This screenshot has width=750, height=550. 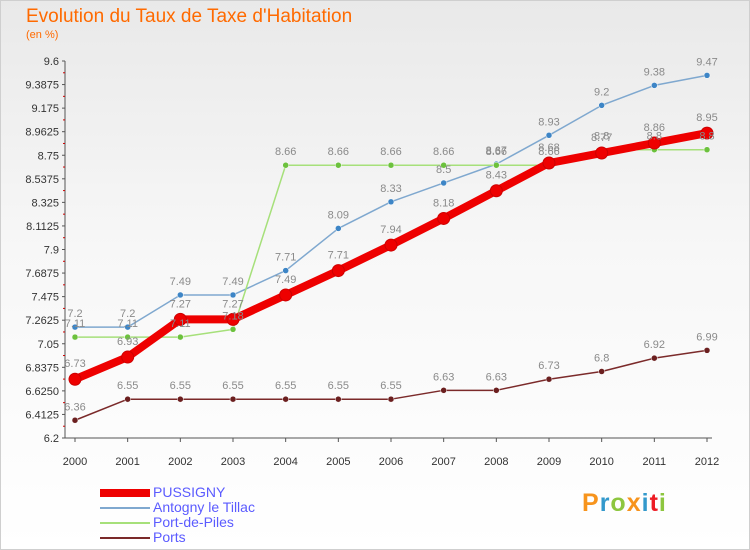 I want to click on logo-letter: P, so click(x=591, y=503).